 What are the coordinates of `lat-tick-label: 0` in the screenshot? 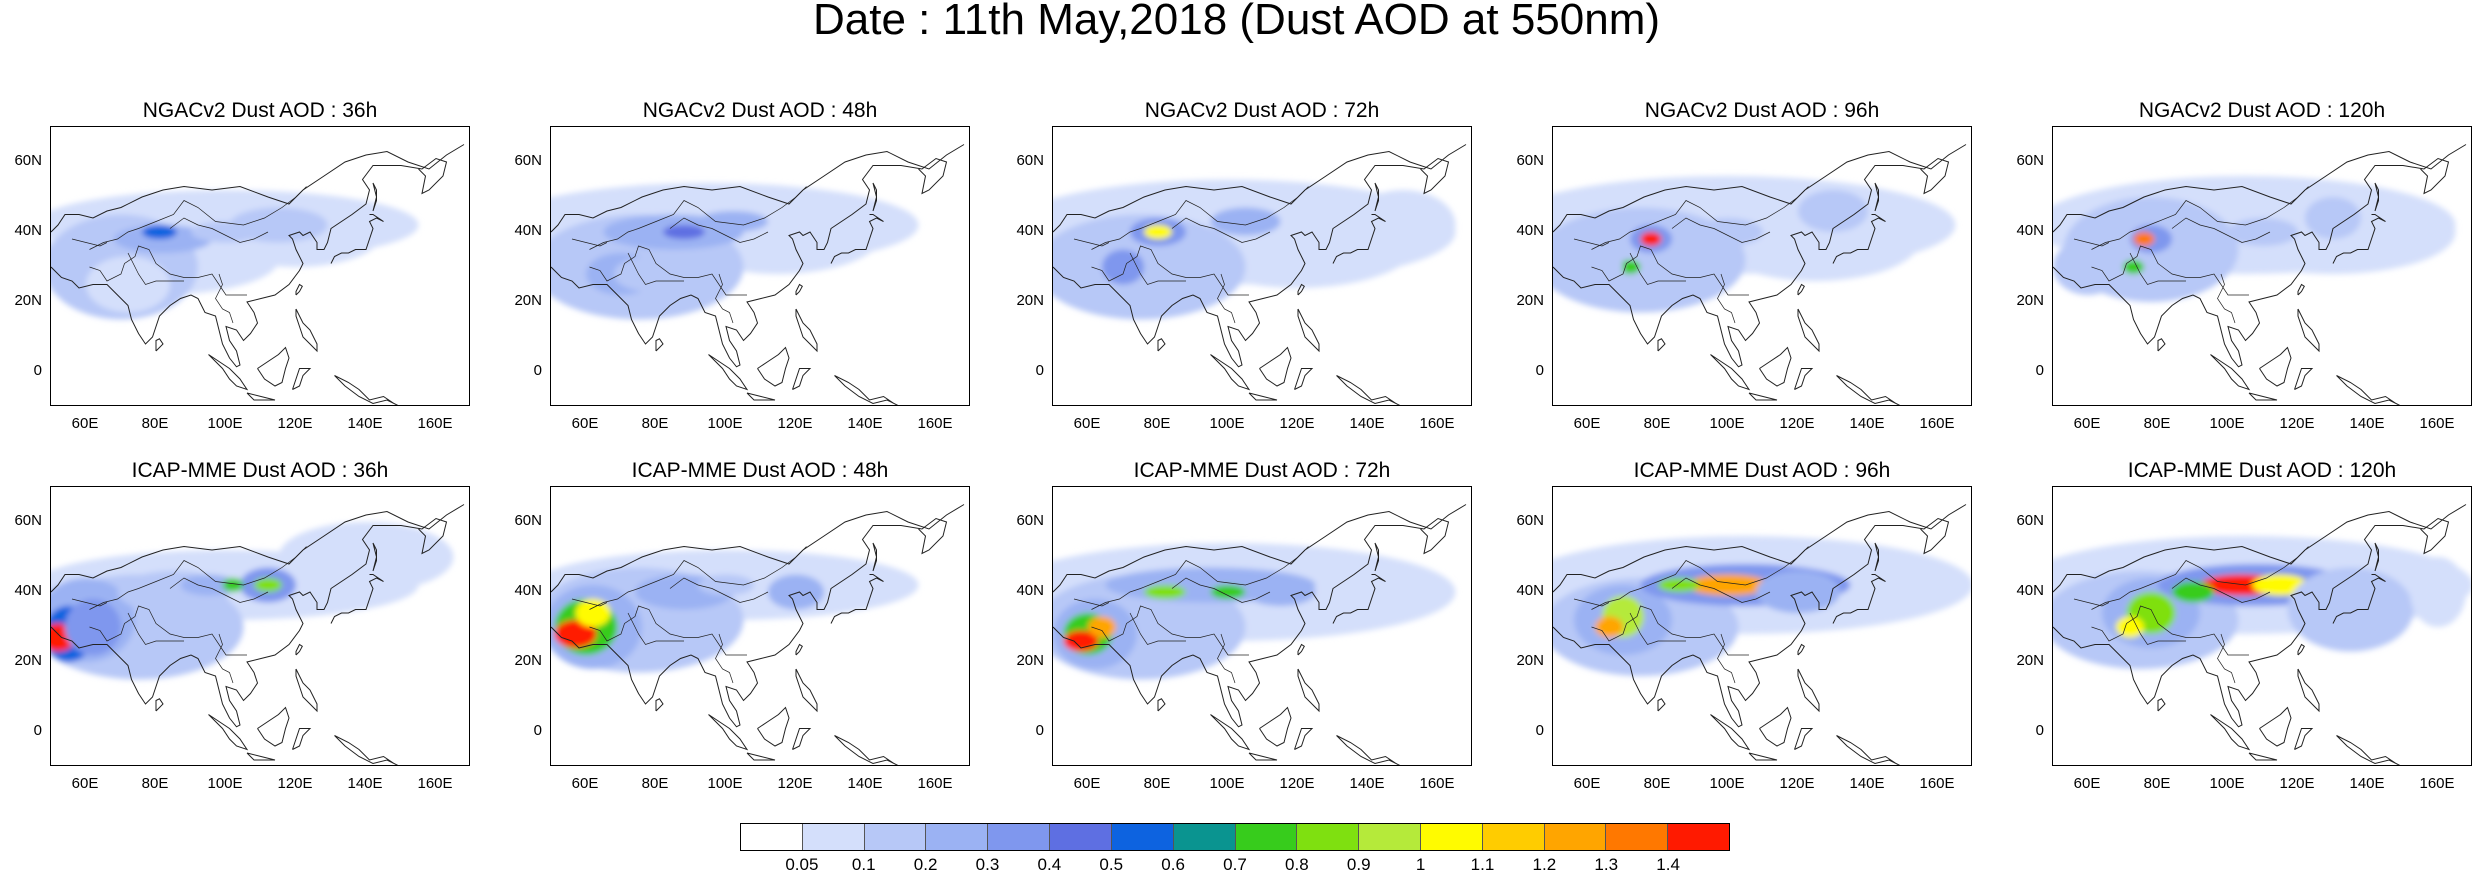 It's located at (2039, 370).